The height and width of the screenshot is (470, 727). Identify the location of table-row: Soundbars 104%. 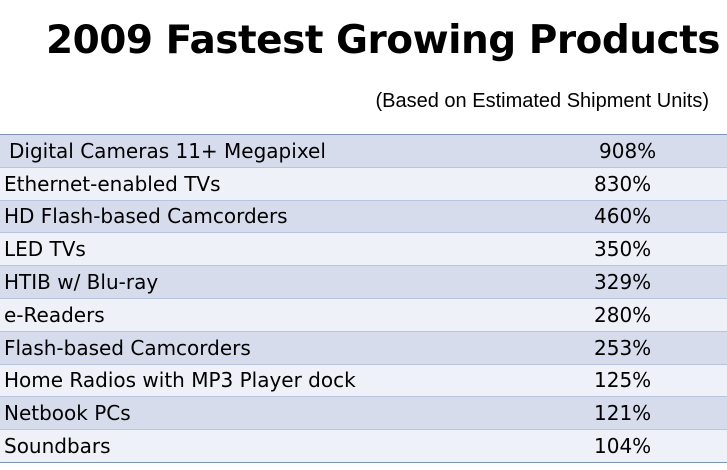
(363, 446).